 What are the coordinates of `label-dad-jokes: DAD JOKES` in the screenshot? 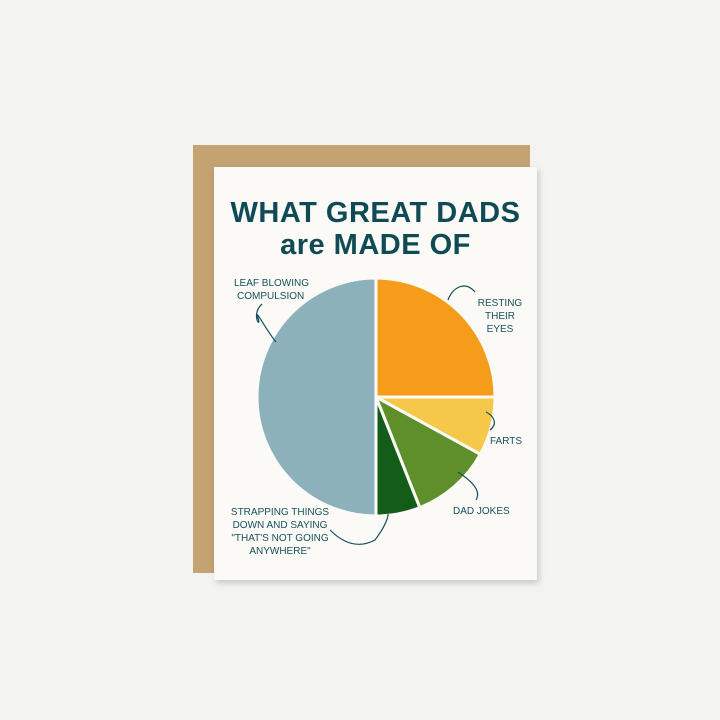 It's located at (481, 511).